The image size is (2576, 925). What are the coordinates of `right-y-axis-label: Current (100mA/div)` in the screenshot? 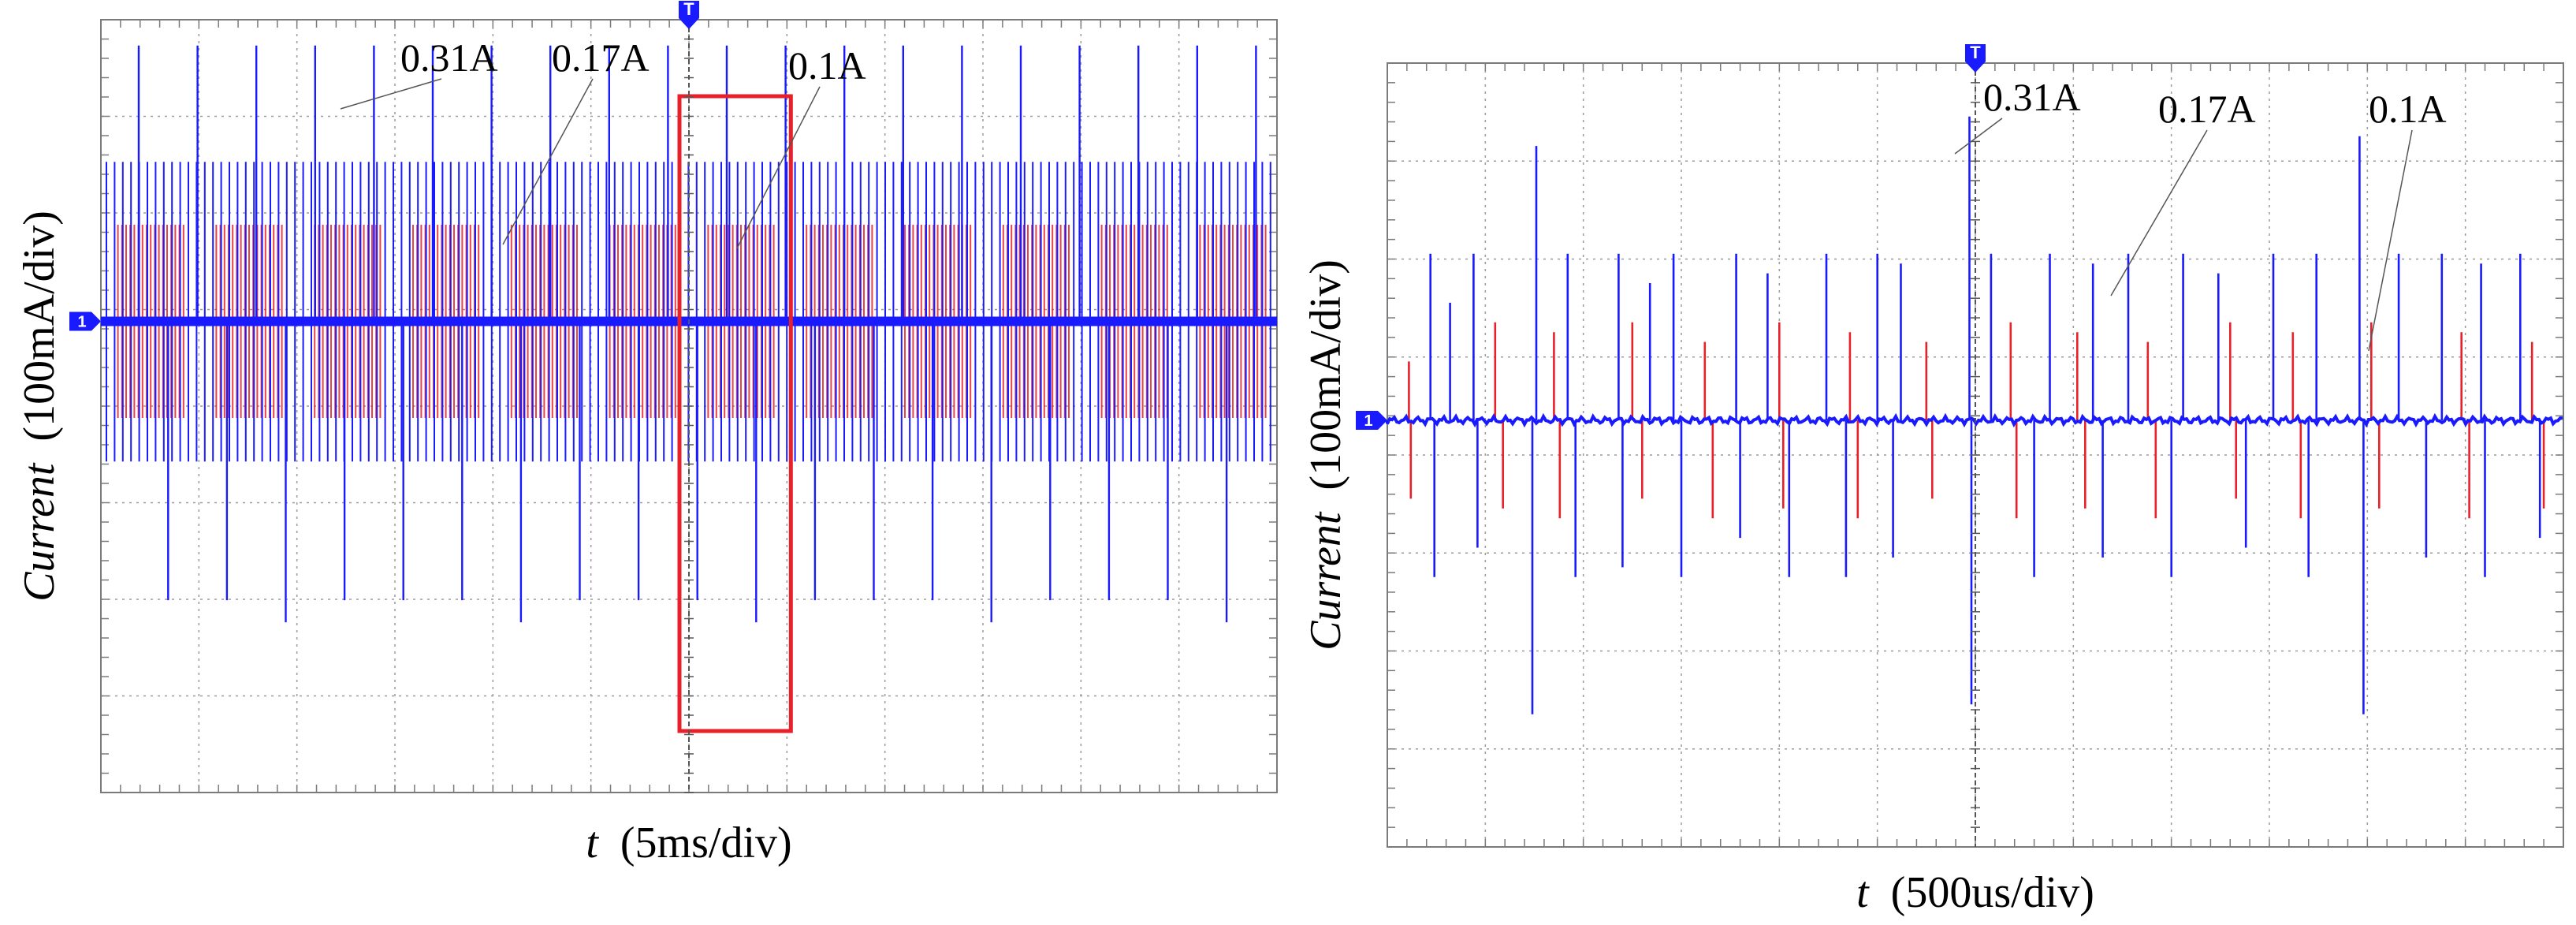 It's located at (1325, 455).